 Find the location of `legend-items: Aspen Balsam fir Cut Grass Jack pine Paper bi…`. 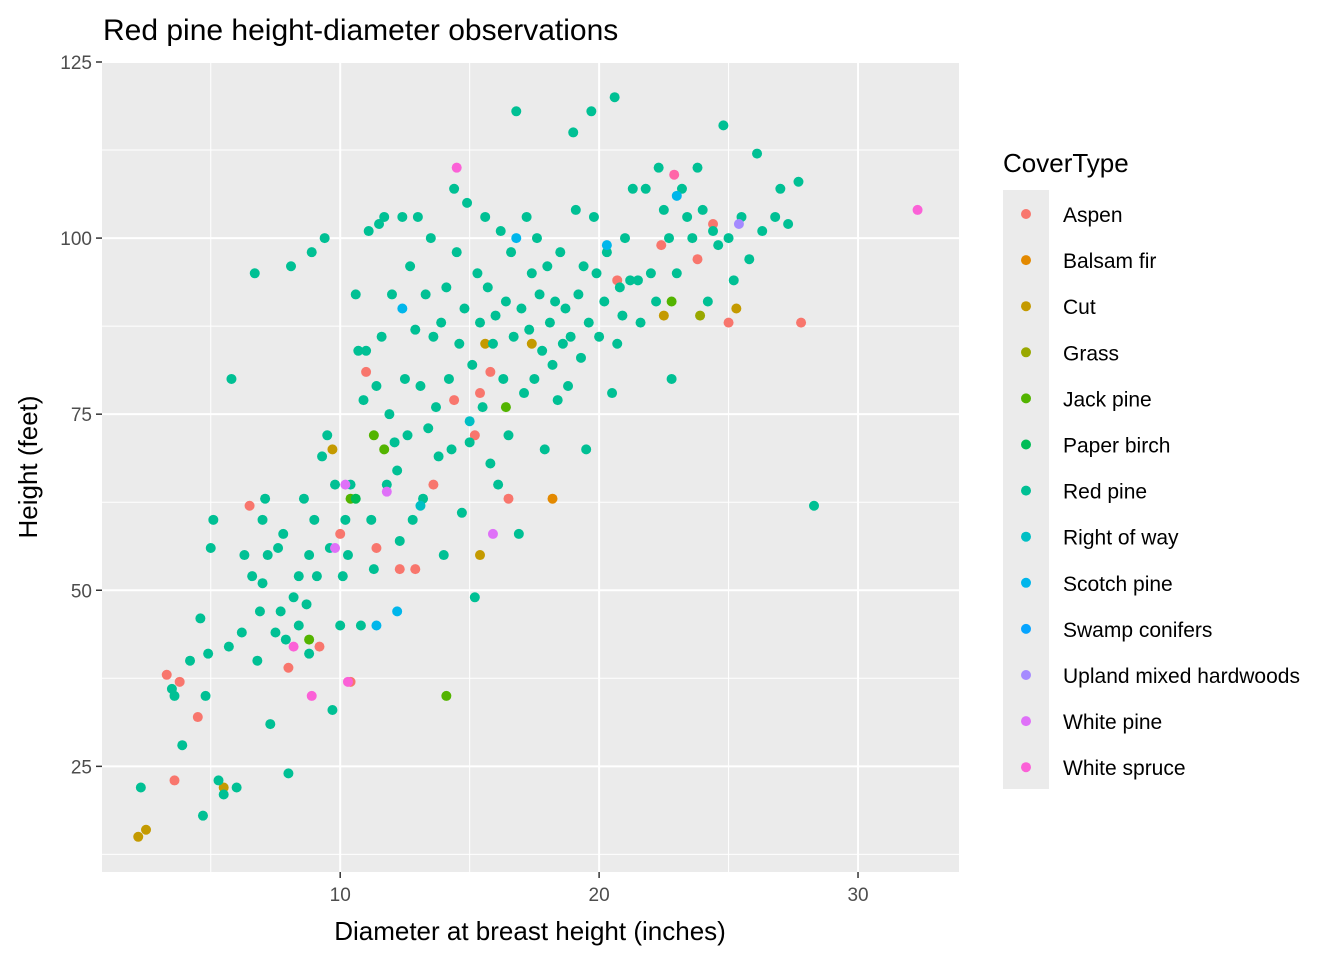

legend-items: Aspen Balsam fir Cut Grass Jack pine Paper bi… is located at coordinates (1160, 492).